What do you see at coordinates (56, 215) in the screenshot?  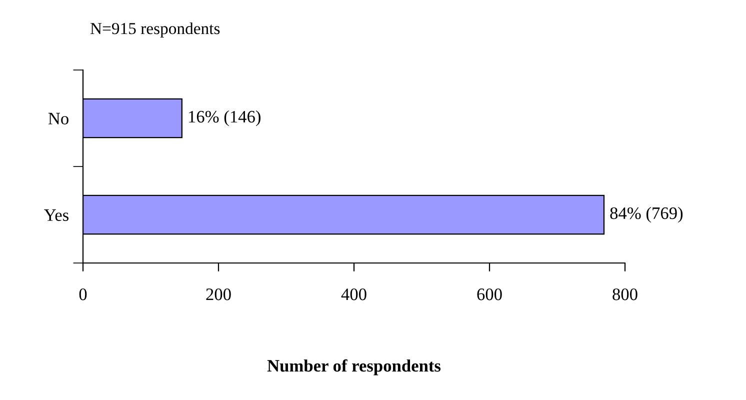 I see `y-tick-label: Yes` at bounding box center [56, 215].